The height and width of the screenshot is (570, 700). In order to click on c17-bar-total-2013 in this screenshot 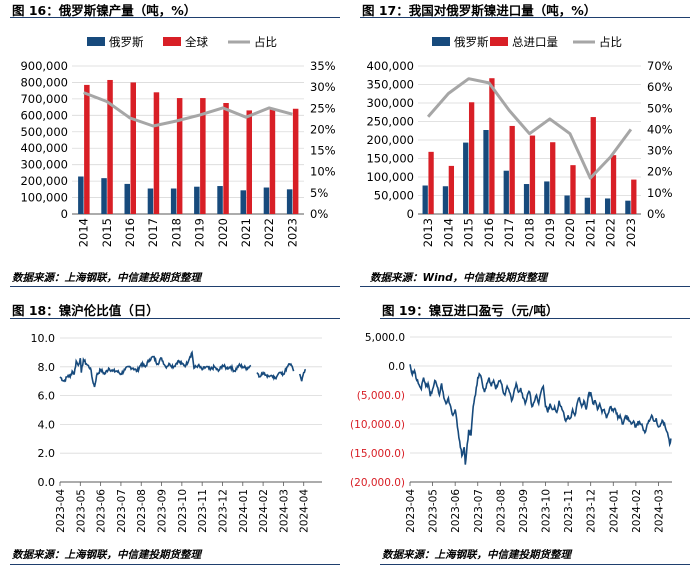, I will do `click(431, 182)`.